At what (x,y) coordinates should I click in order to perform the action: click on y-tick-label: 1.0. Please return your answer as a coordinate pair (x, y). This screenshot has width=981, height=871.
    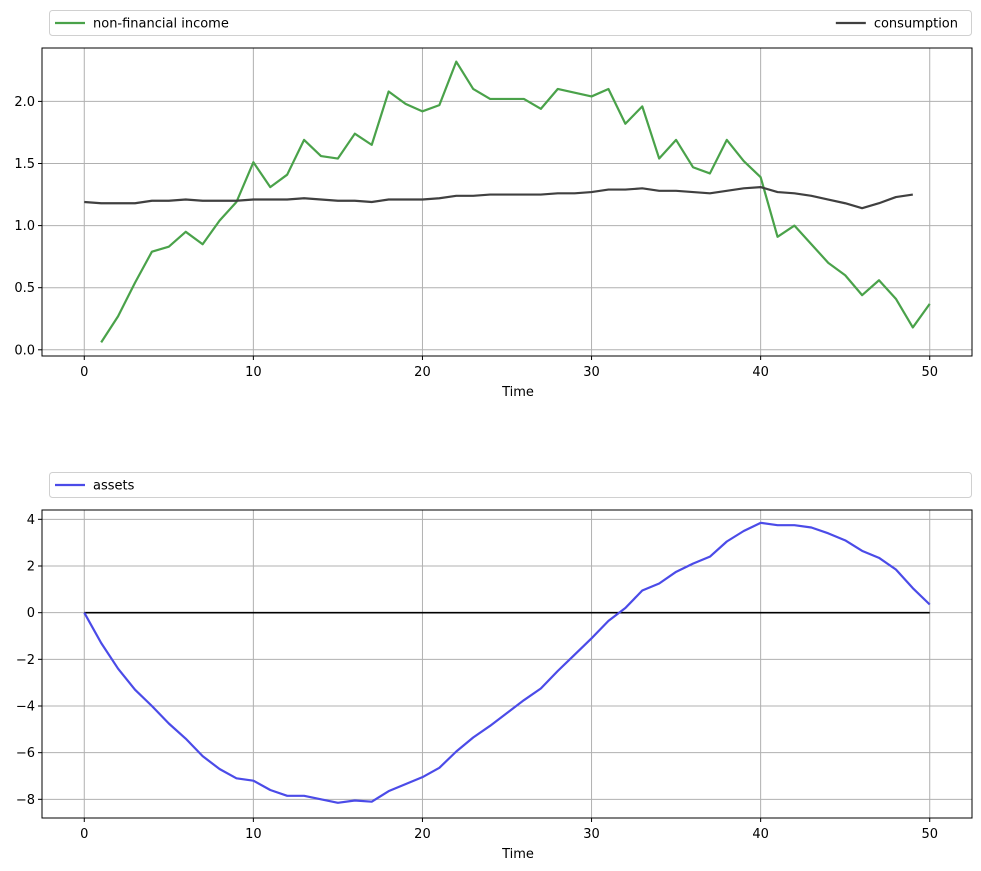
    Looking at the image, I should click on (24, 226).